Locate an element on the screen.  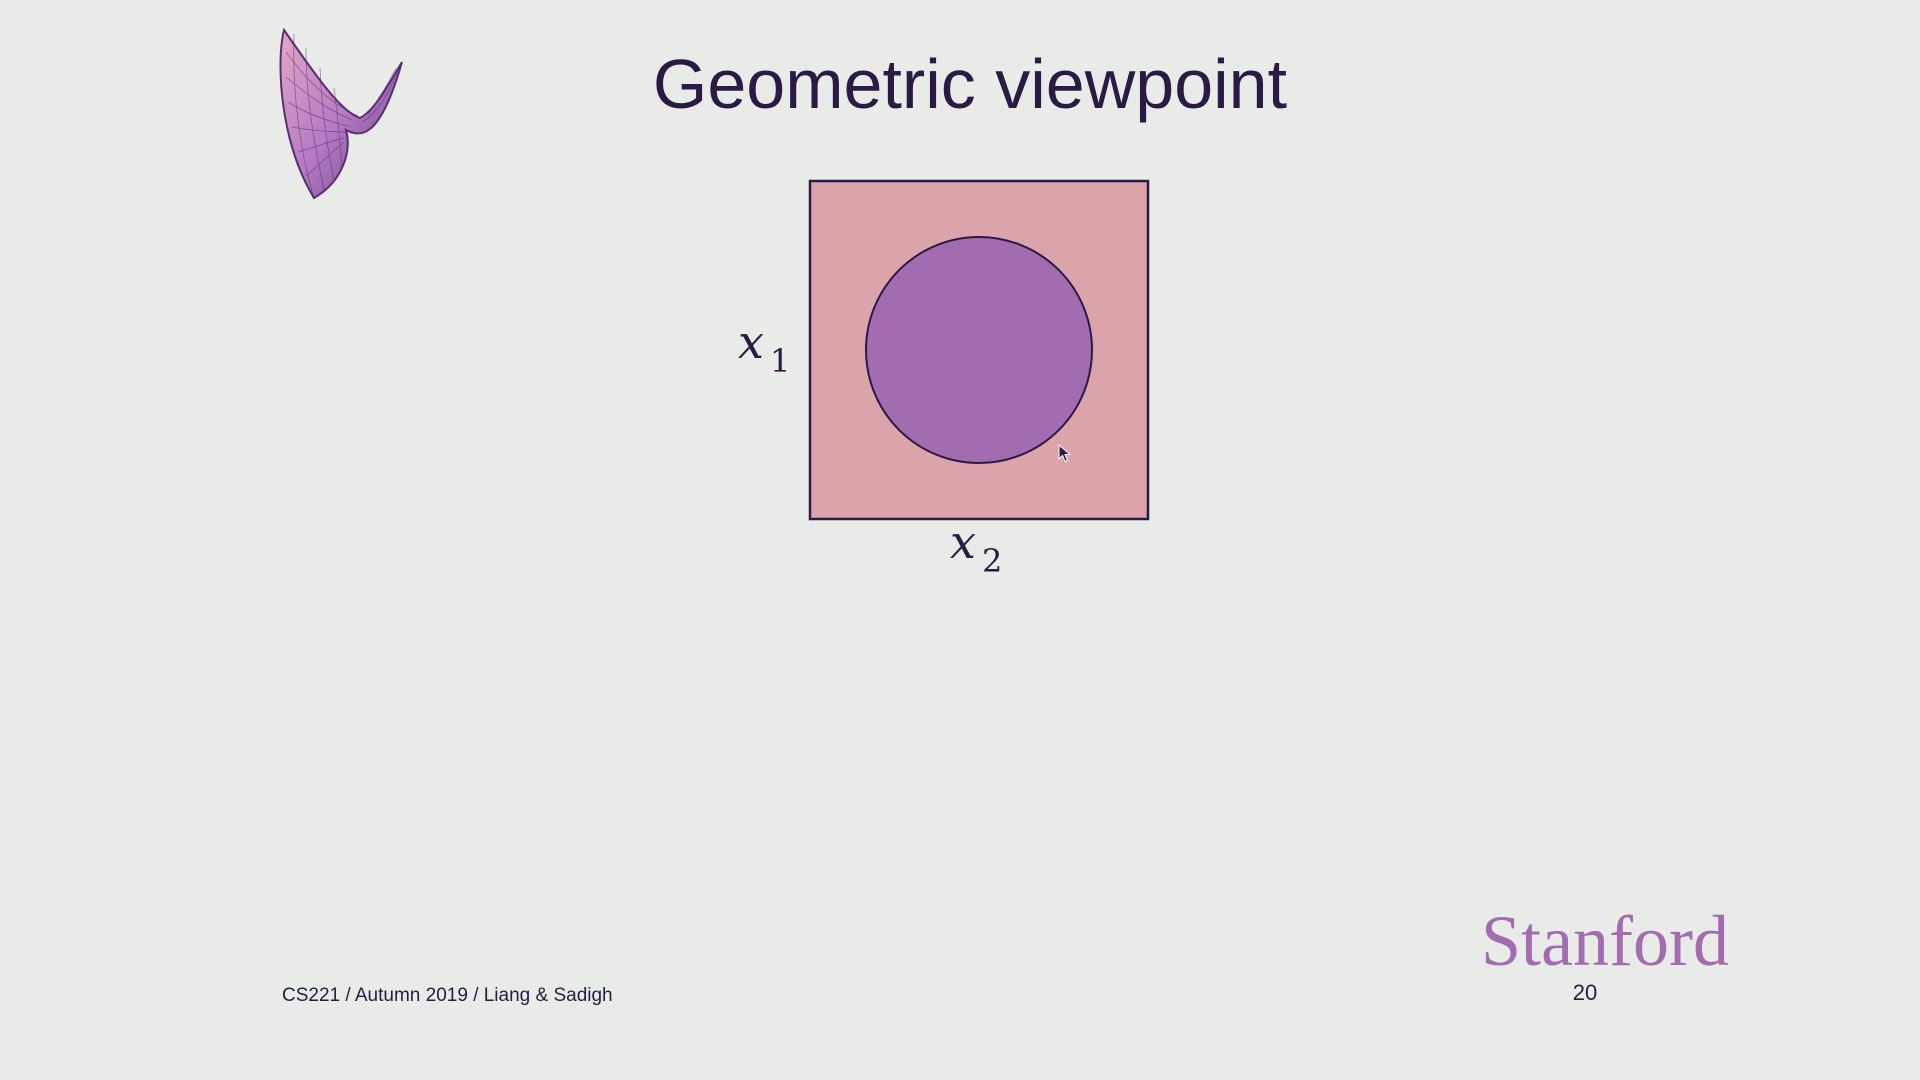
page-number: 20 is located at coordinates (1585, 992).